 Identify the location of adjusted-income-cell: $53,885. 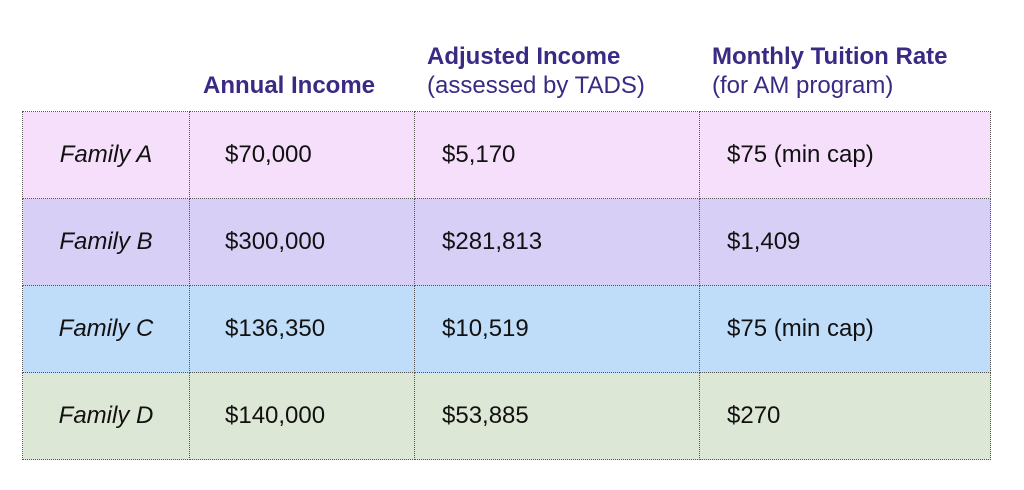
(557, 416).